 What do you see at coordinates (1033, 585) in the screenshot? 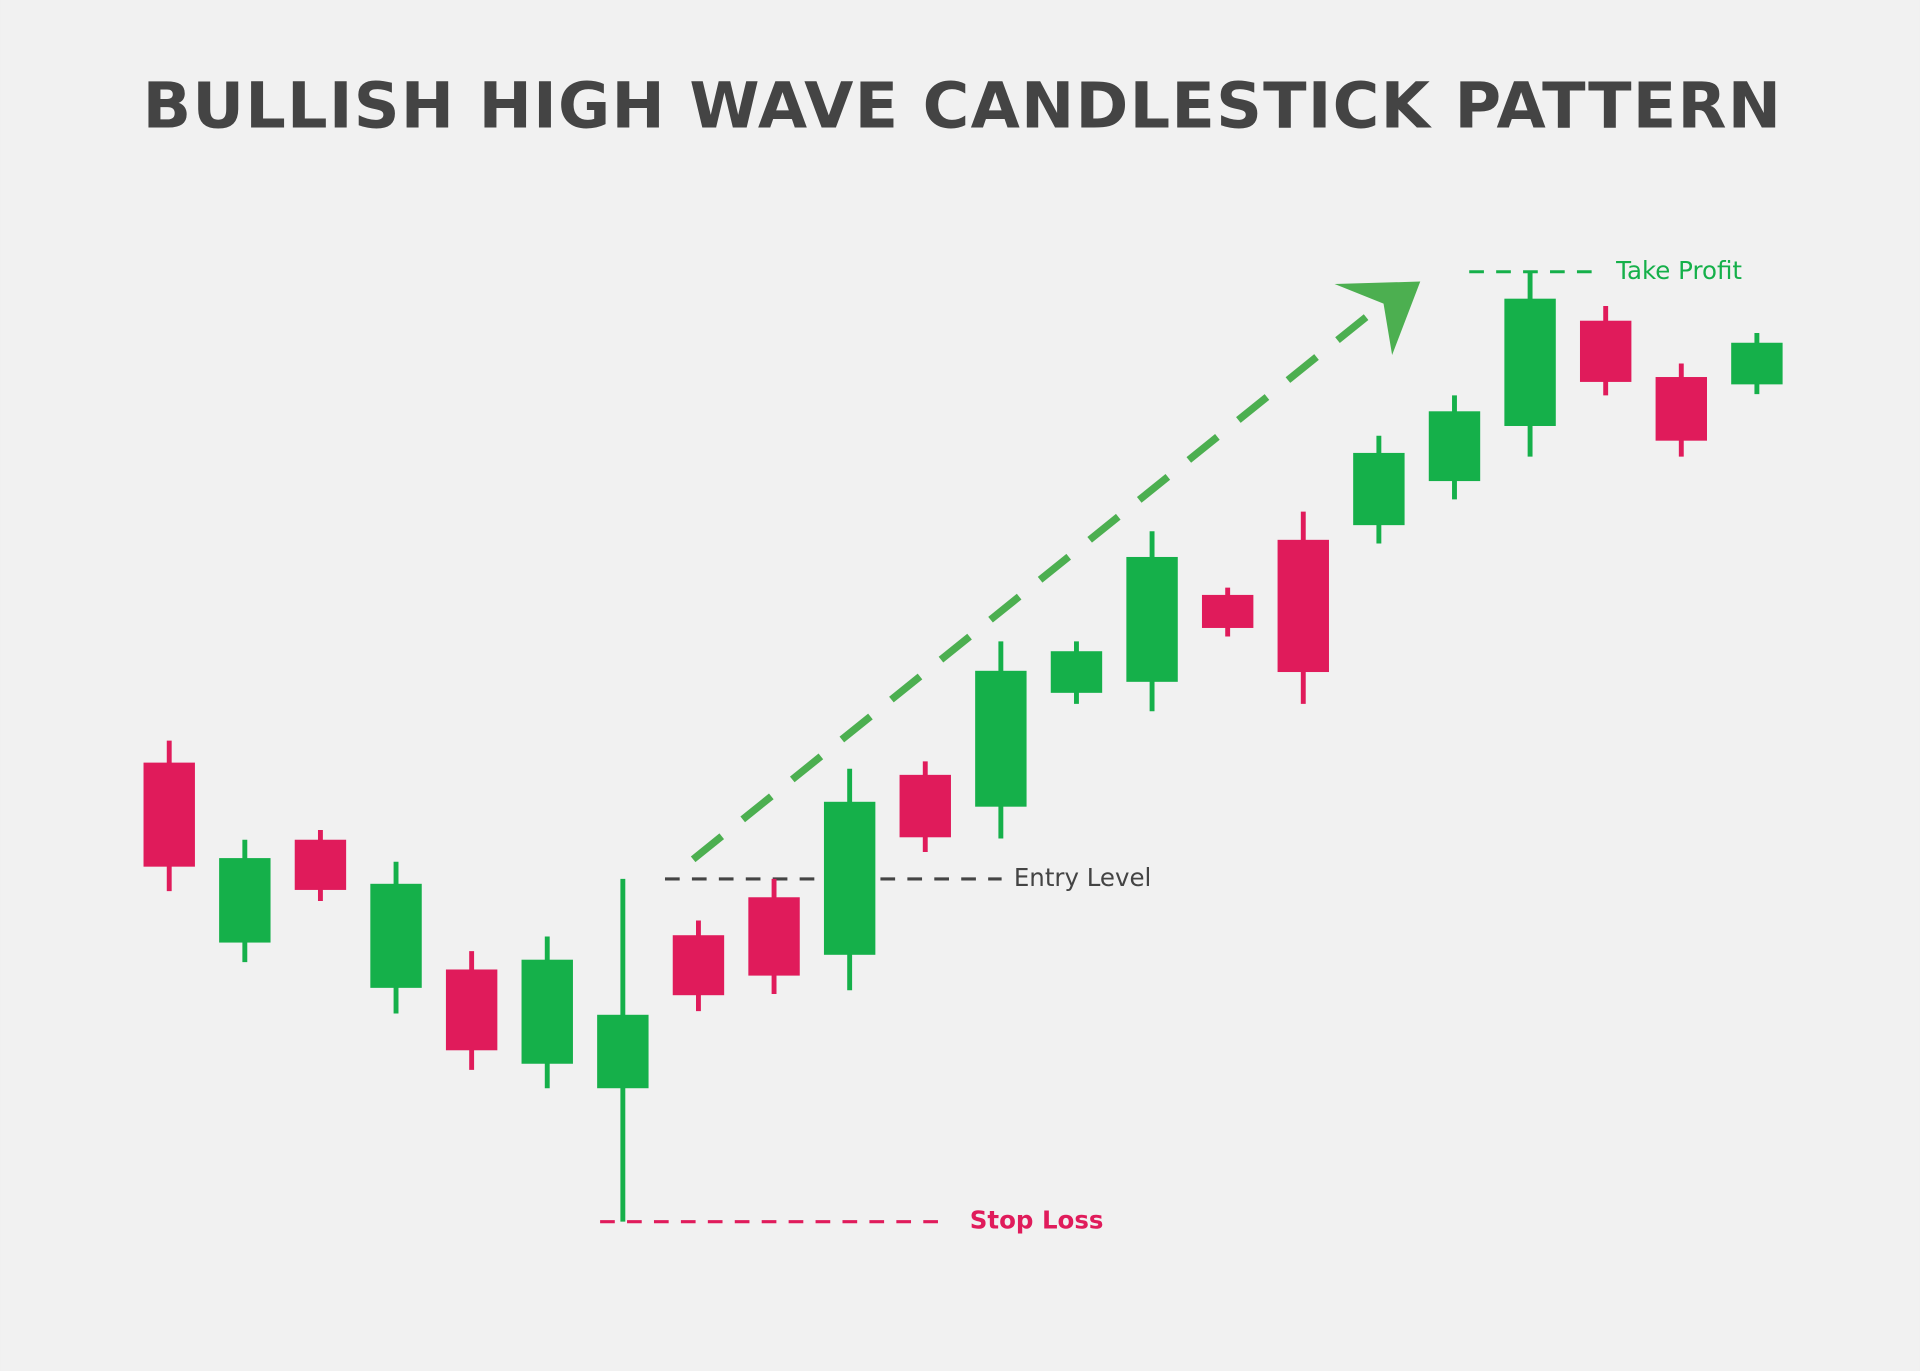
I see `trend-arrow` at bounding box center [1033, 585].